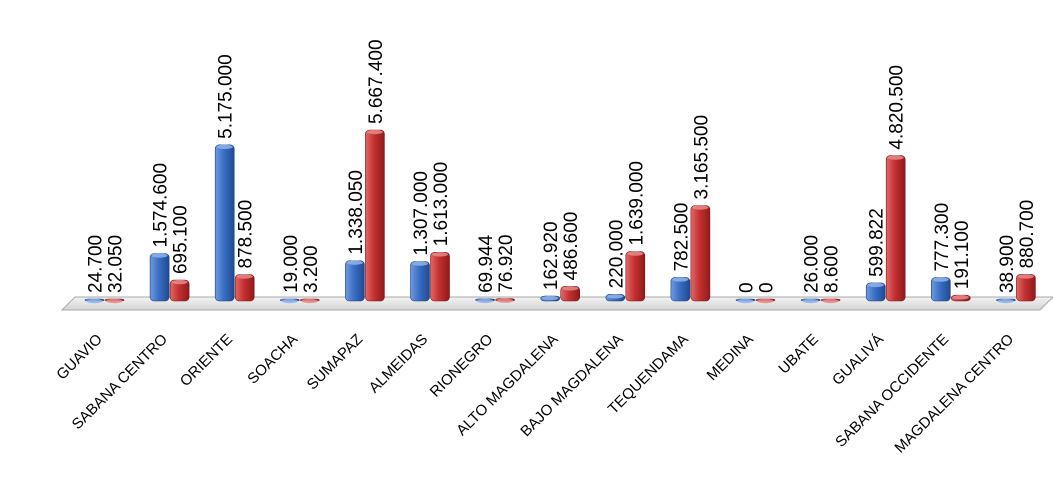 This screenshot has height=479, width=1053. Describe the element at coordinates (356, 212) in the screenshot. I see `value-label-sumapaz-series-1: 1.338.050` at that location.